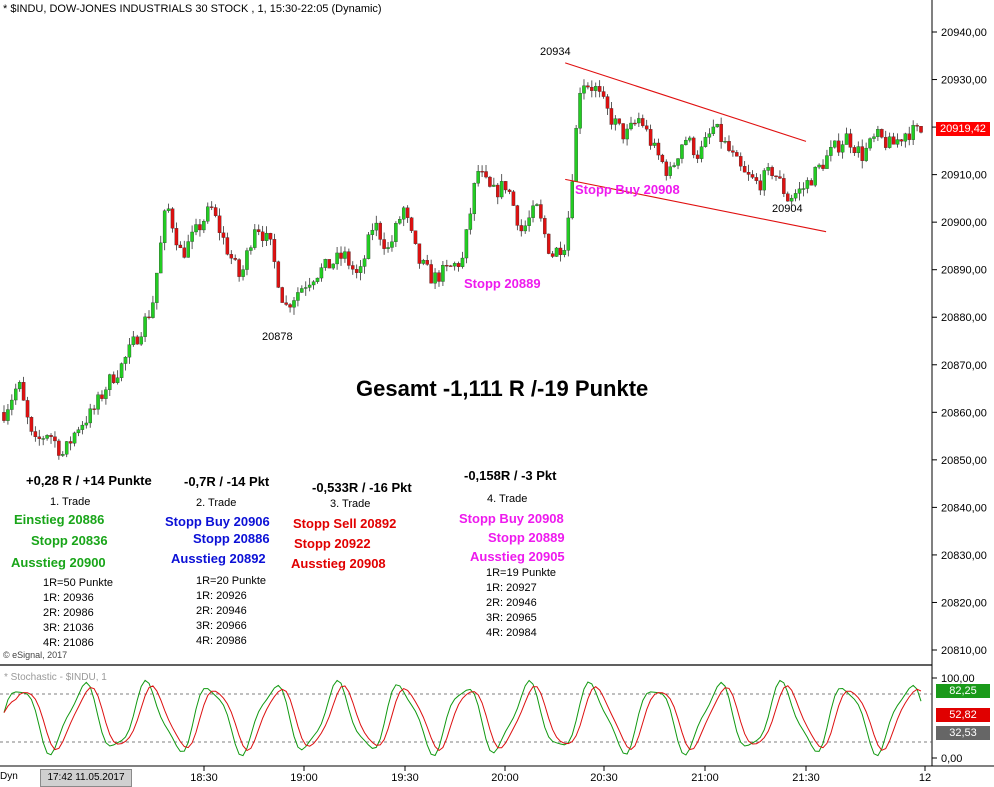  I want to click on trade4-exit: Ausstieg 20905, so click(517, 556).